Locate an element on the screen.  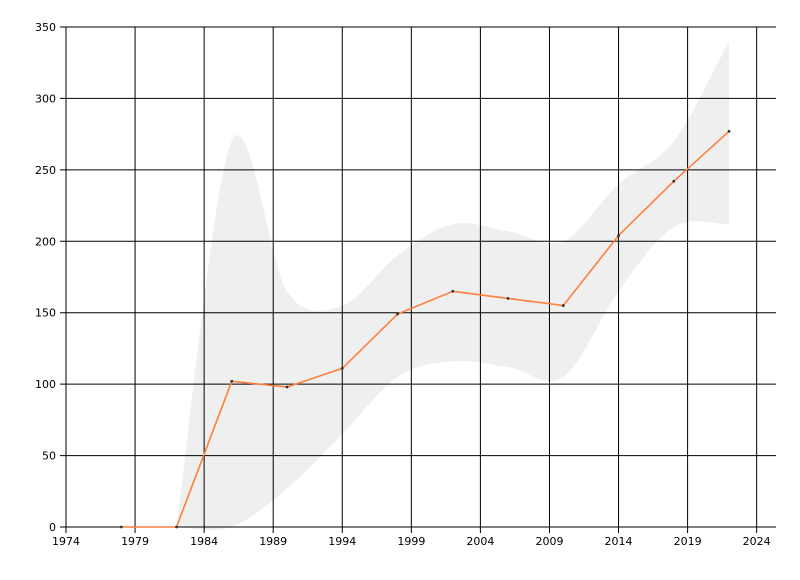
x-tick-label: 2014 is located at coordinates (619, 541).